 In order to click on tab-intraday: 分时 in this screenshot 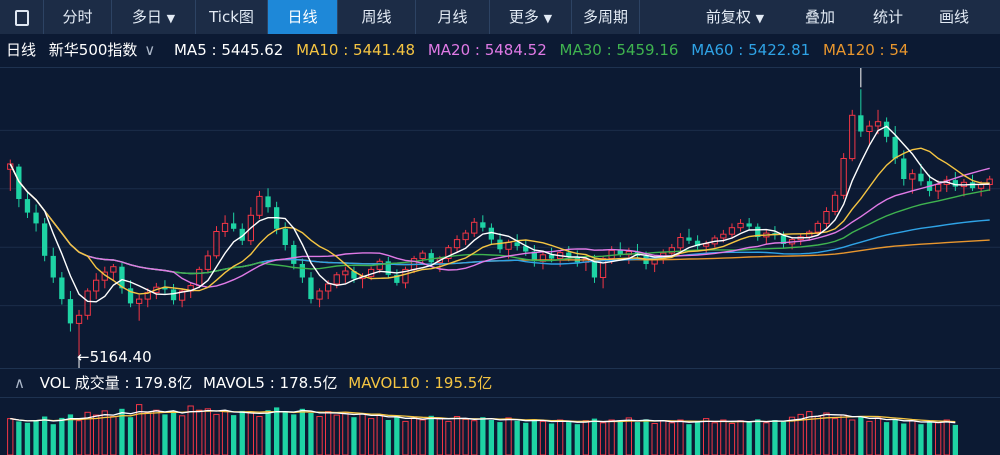, I will do `click(78, 17)`.